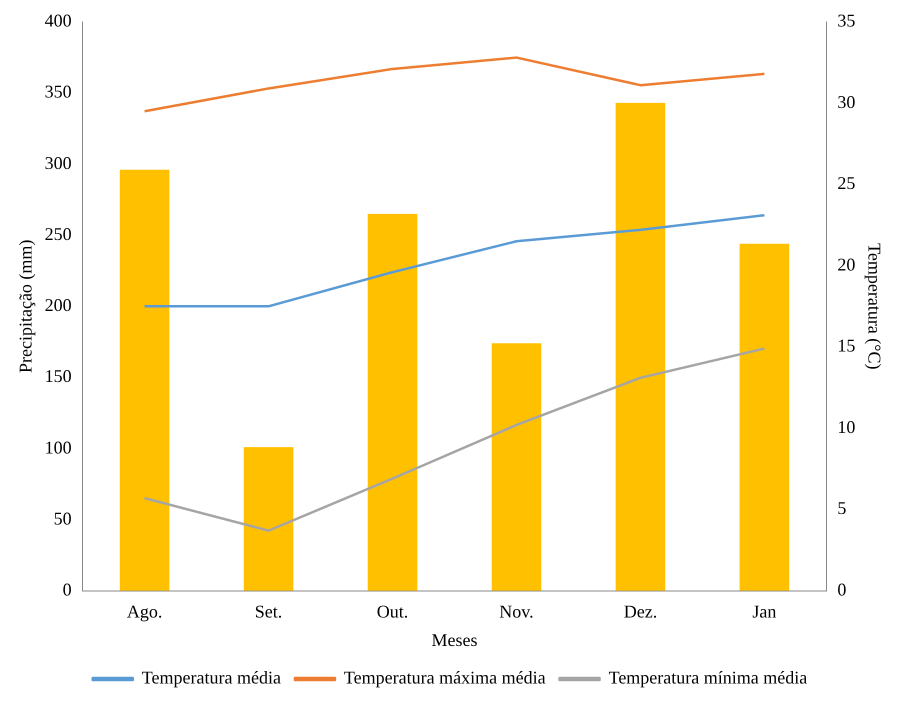  What do you see at coordinates (211, 678) in the screenshot?
I see `legend-label: Temperatura média` at bounding box center [211, 678].